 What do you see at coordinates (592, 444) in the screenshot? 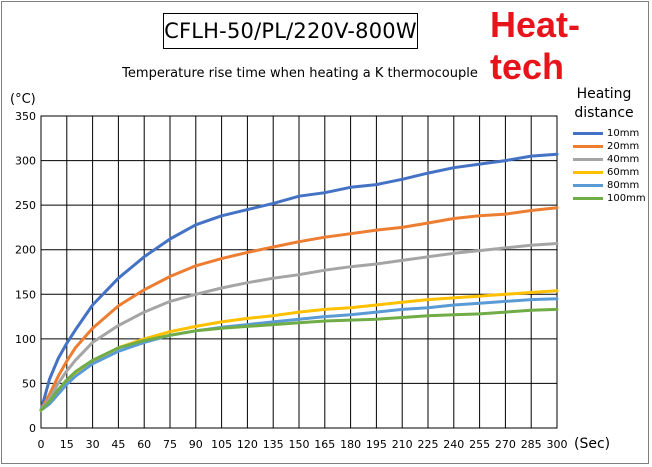
I see `x-axis-label: (Sec)` at bounding box center [592, 444].